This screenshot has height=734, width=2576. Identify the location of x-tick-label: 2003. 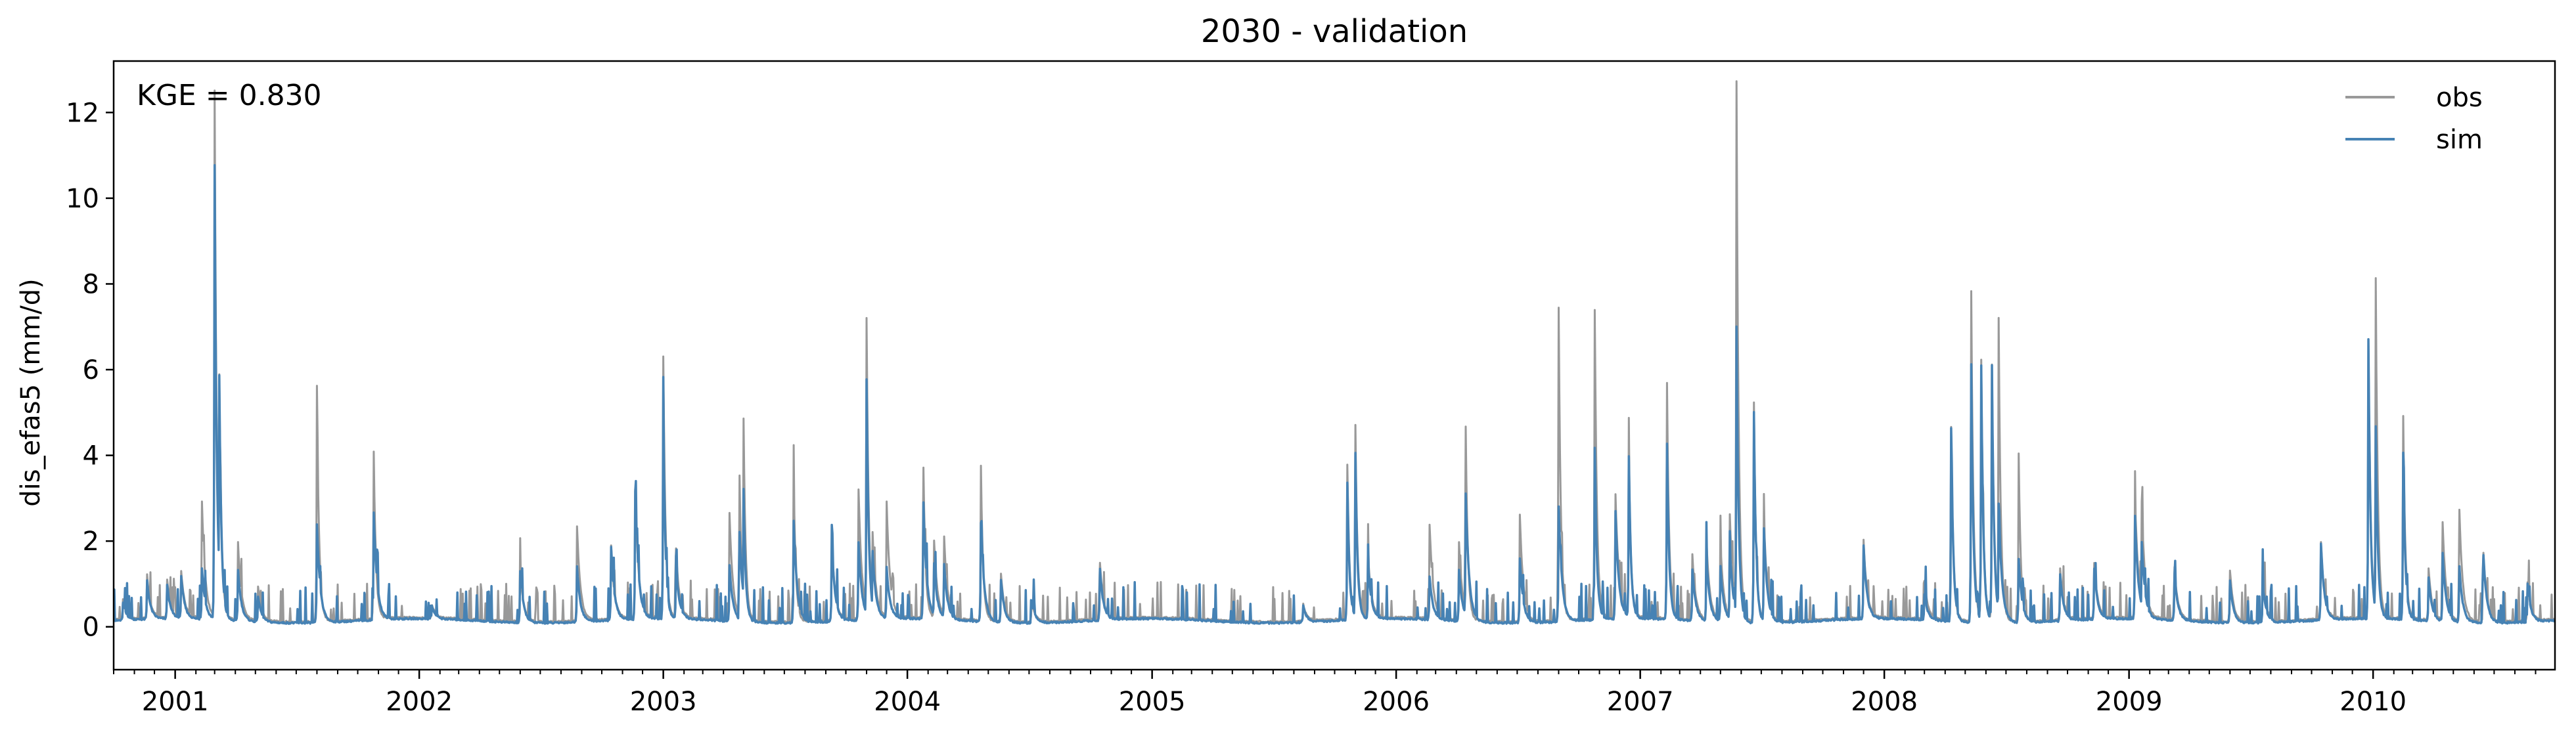
(663, 702).